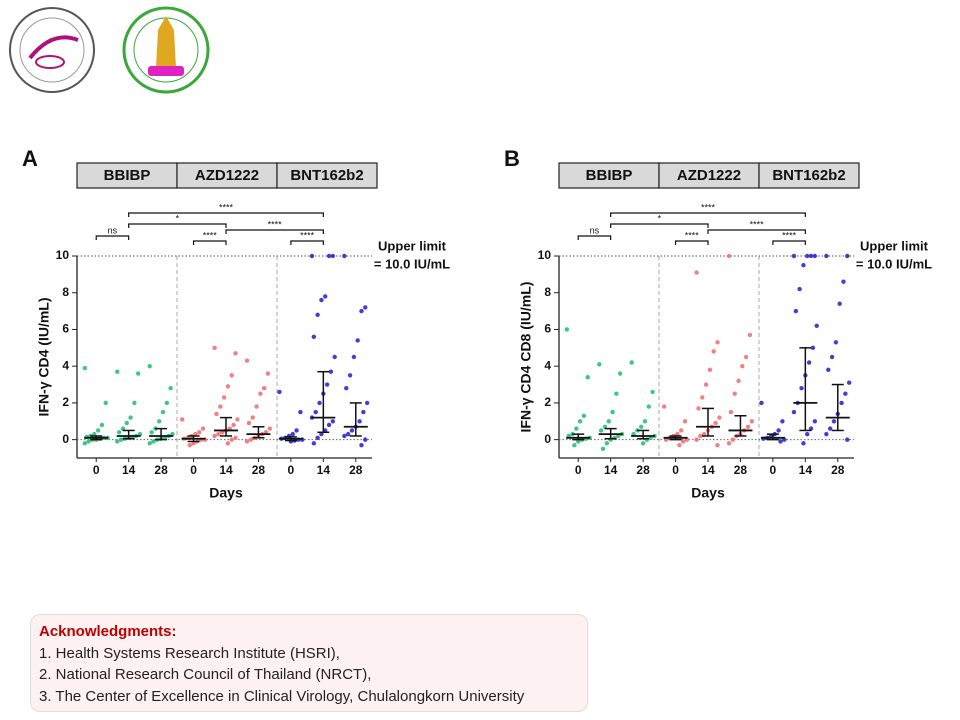 The height and width of the screenshot is (720, 960). What do you see at coordinates (44, 357) in the screenshot?
I see `y-axis-label: IFN-γ CD4 (IU/mL)` at bounding box center [44, 357].